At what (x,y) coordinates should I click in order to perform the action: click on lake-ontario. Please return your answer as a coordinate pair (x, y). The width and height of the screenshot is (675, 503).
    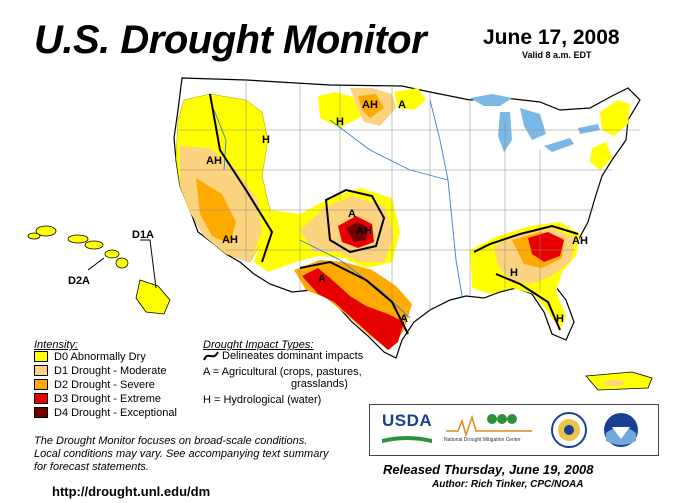
    Looking at the image, I should click on (589, 129).